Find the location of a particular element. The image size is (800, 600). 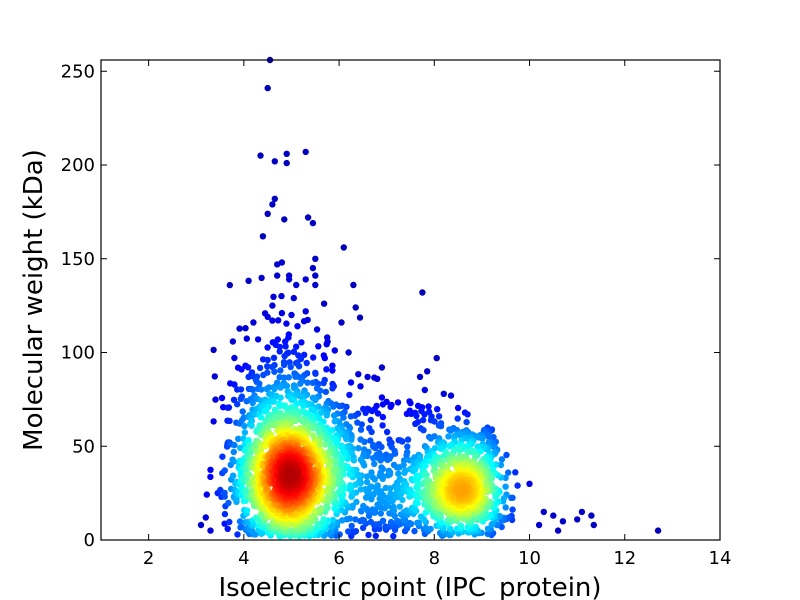

x-tick-label: 4 is located at coordinates (243, 558).